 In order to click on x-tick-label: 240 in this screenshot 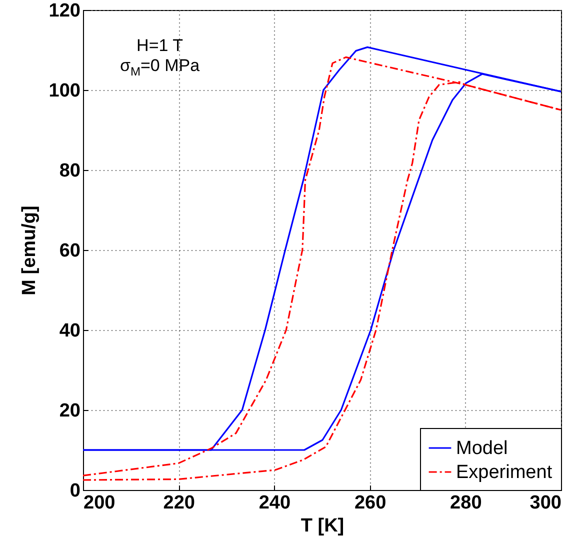, I will do `click(274, 503)`.